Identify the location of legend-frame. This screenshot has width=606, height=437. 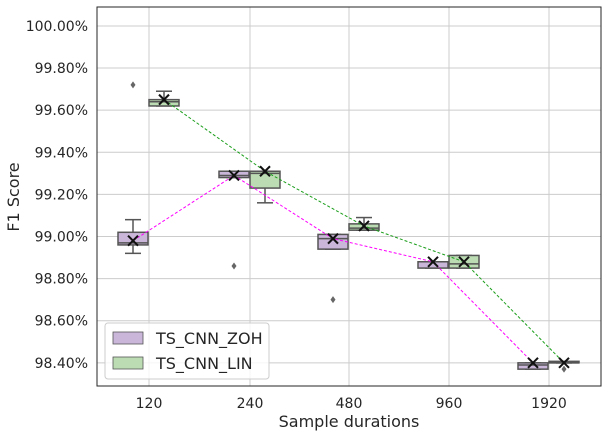
(187, 351).